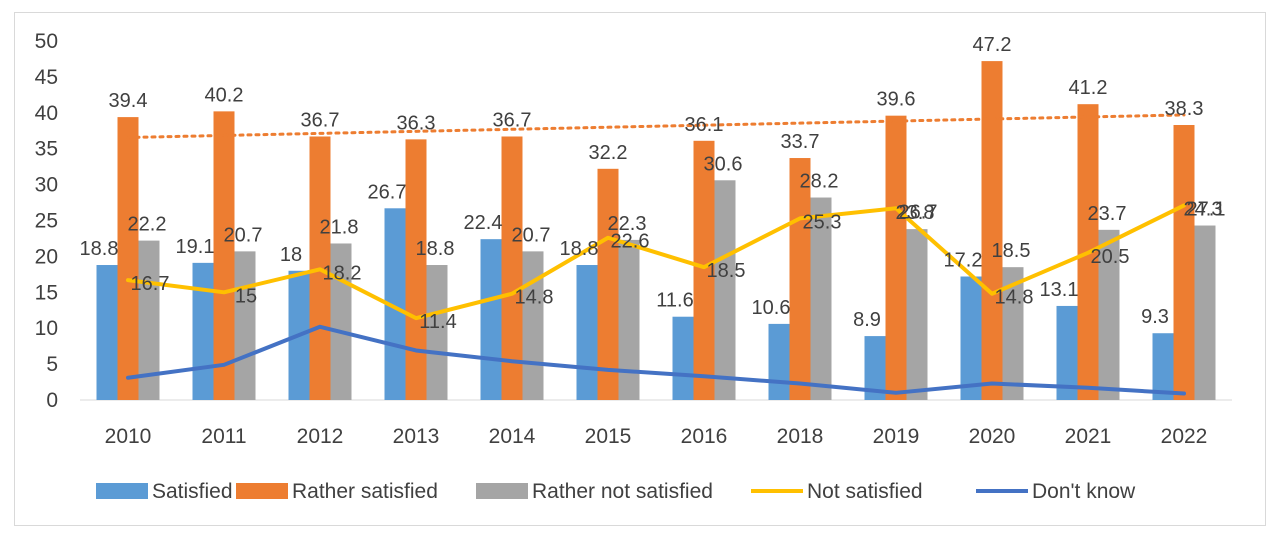 This screenshot has width=1280, height=540. Describe the element at coordinates (531, 235) in the screenshot. I see `data-label-rather-not-satisfied: 20.7` at that location.